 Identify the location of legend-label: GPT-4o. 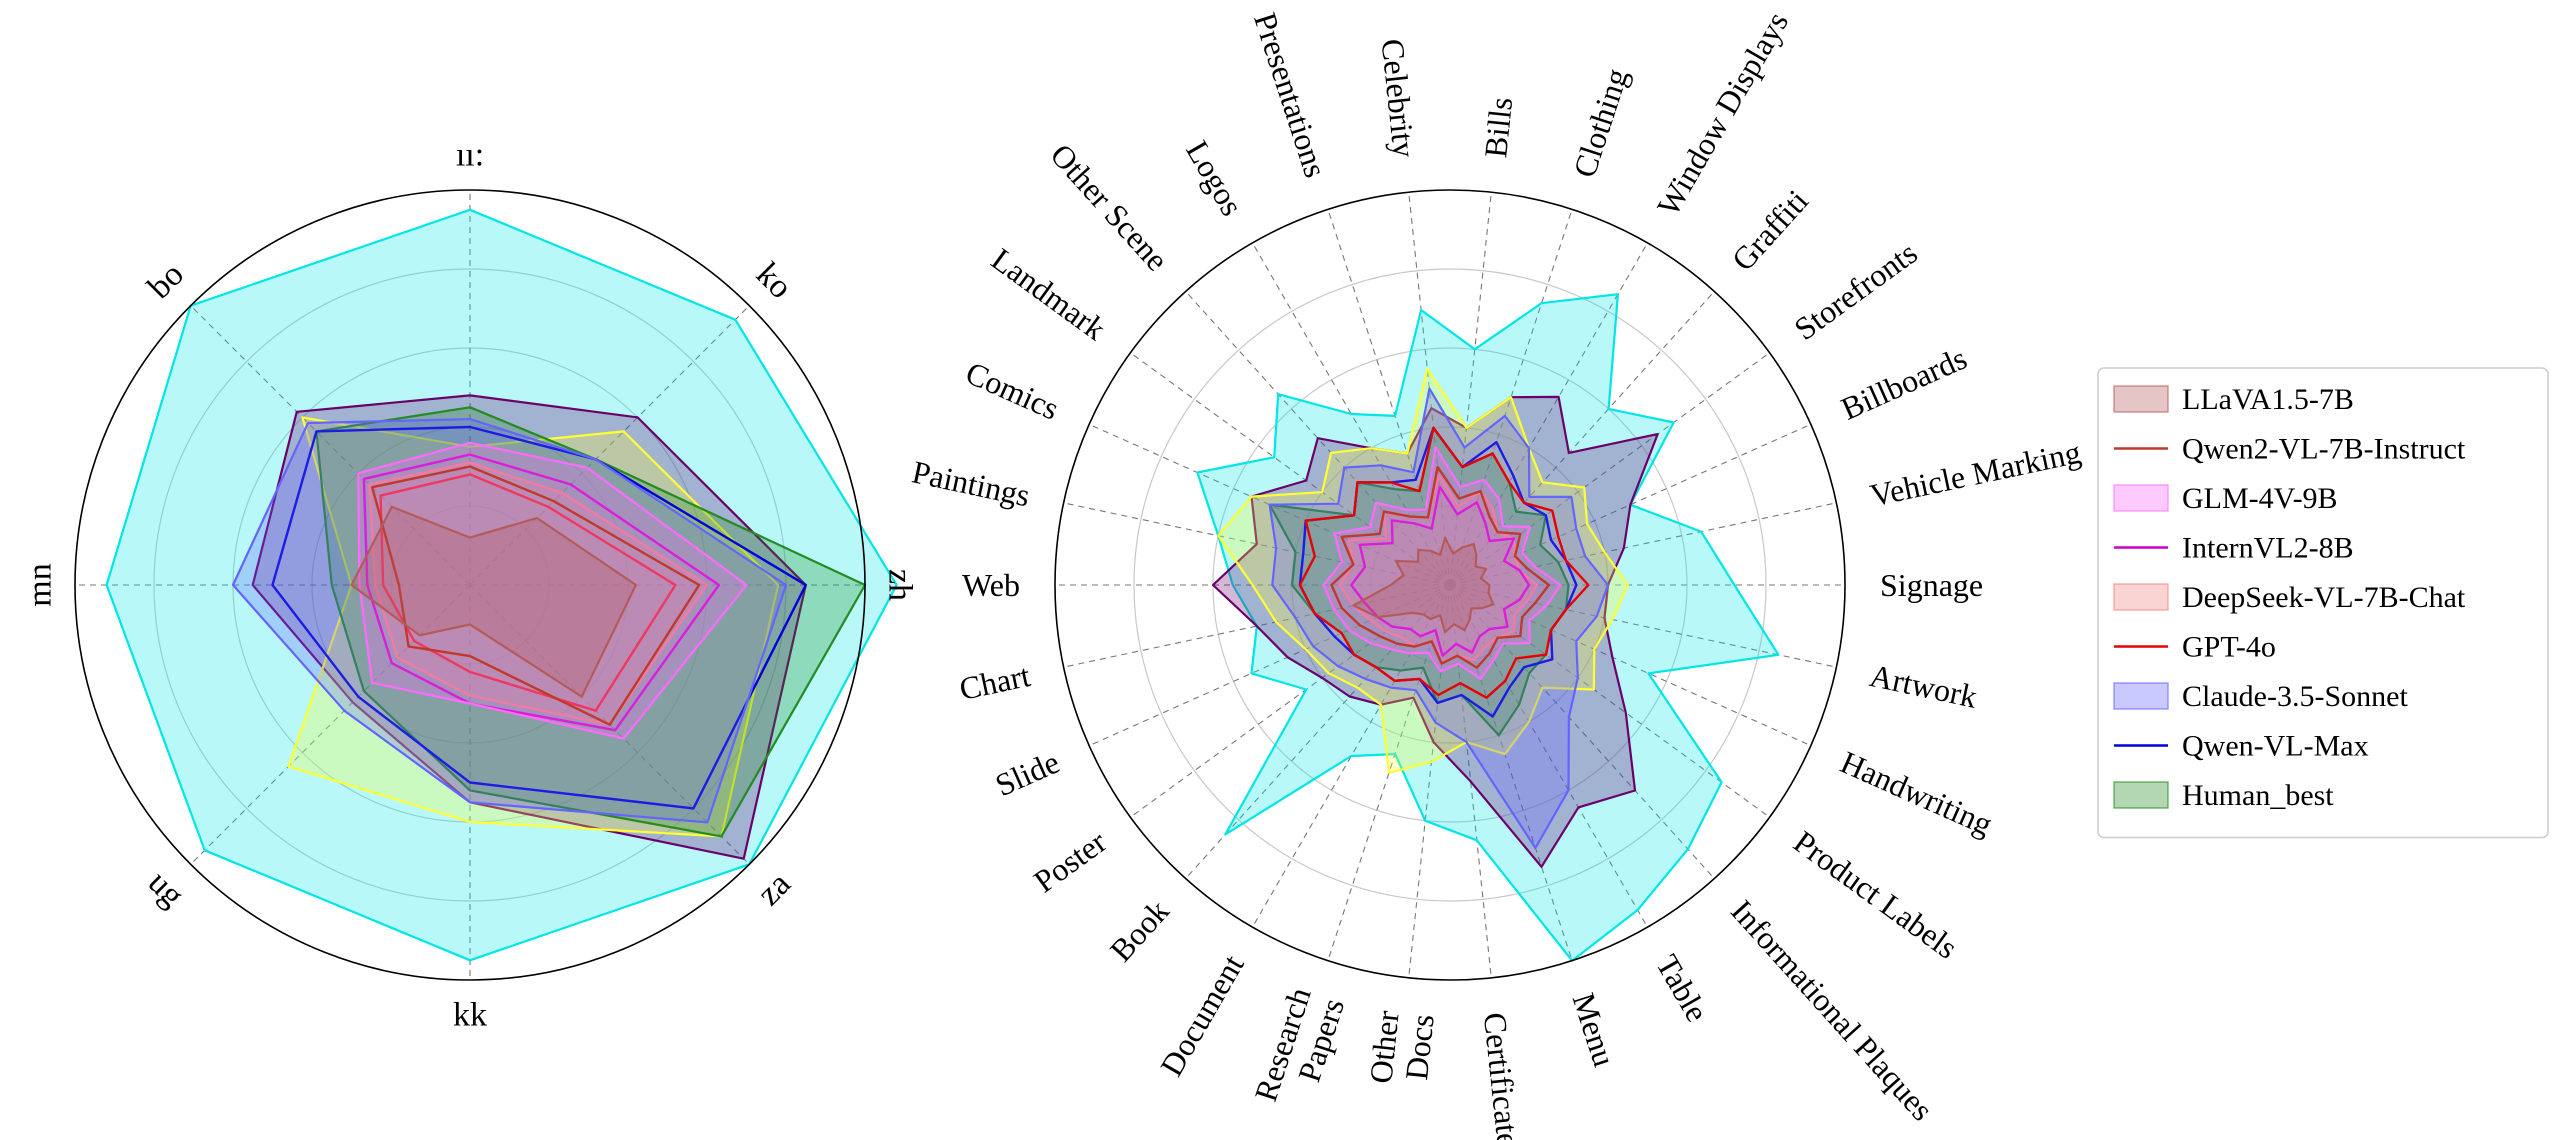
(2229, 647).